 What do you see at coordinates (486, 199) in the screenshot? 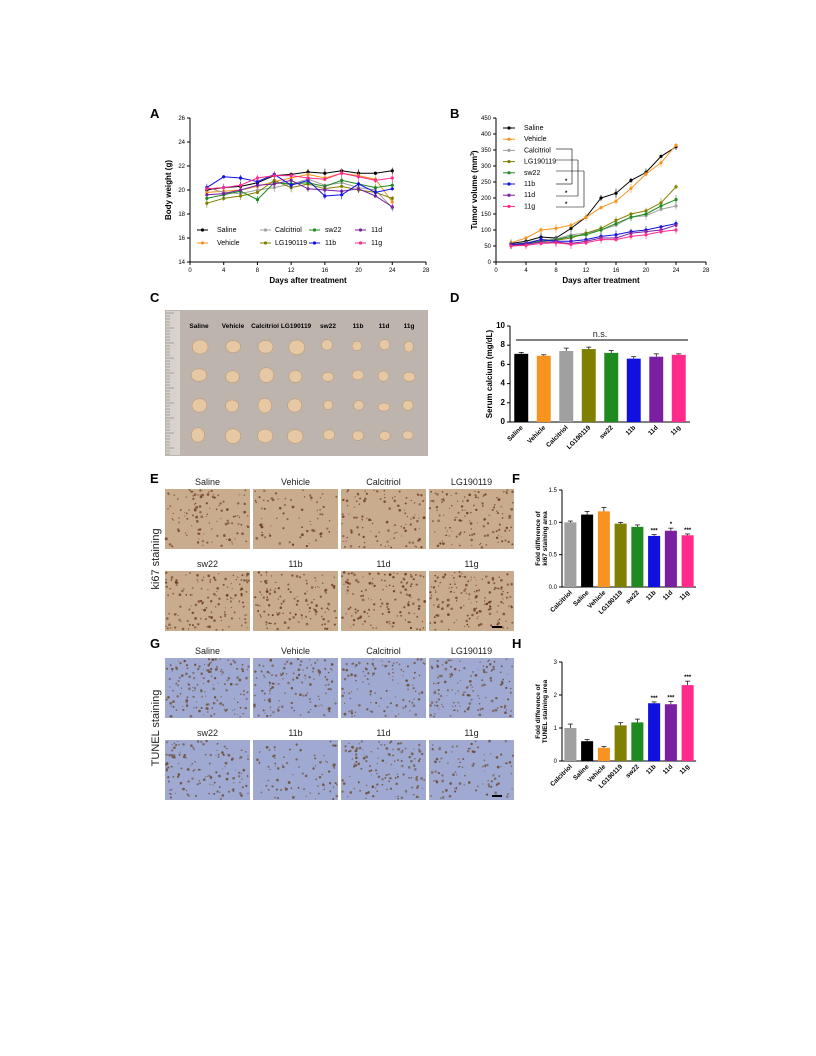
I see `y-tick-label: 200` at bounding box center [486, 199].